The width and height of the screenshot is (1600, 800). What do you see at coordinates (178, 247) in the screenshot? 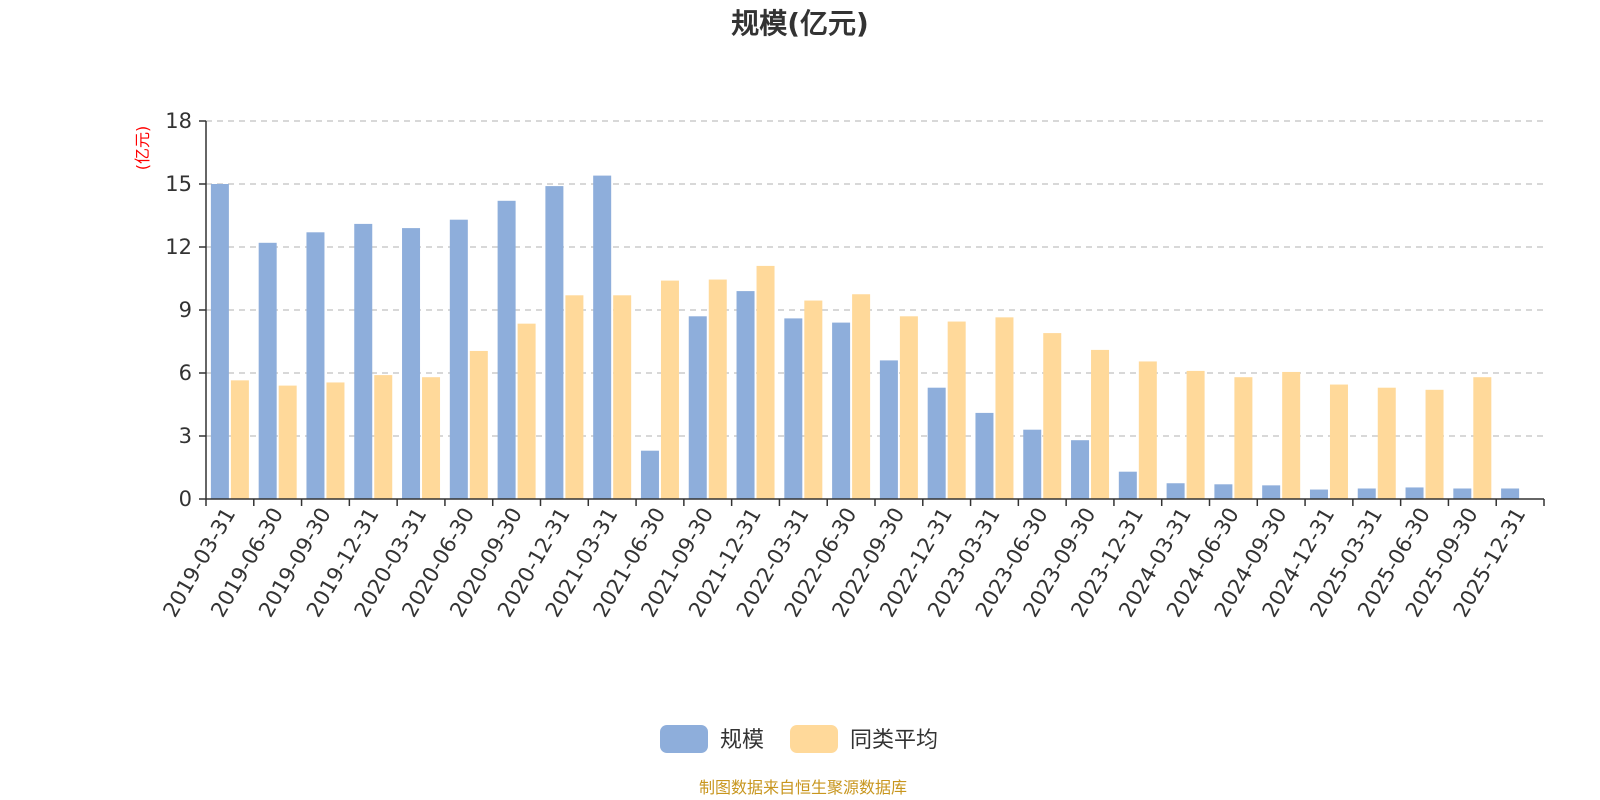
I see `y-tick-label: 12` at bounding box center [178, 247].